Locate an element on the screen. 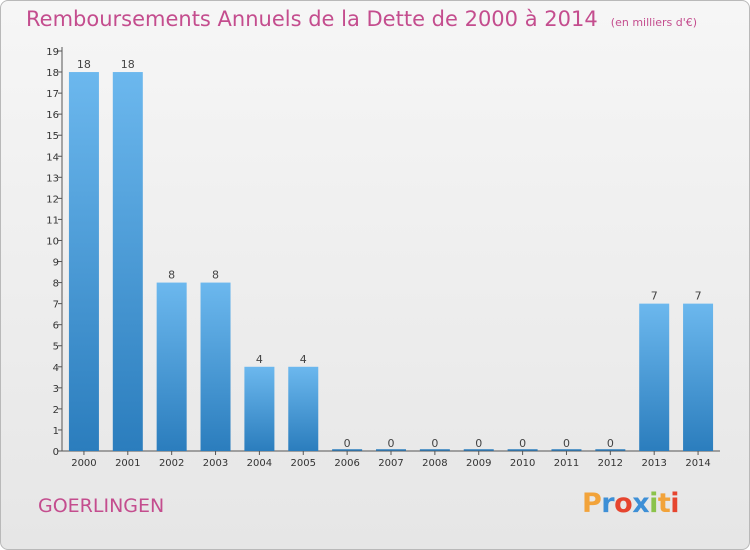 The image size is (750, 550). x-tick-label: 2013 is located at coordinates (653, 463).